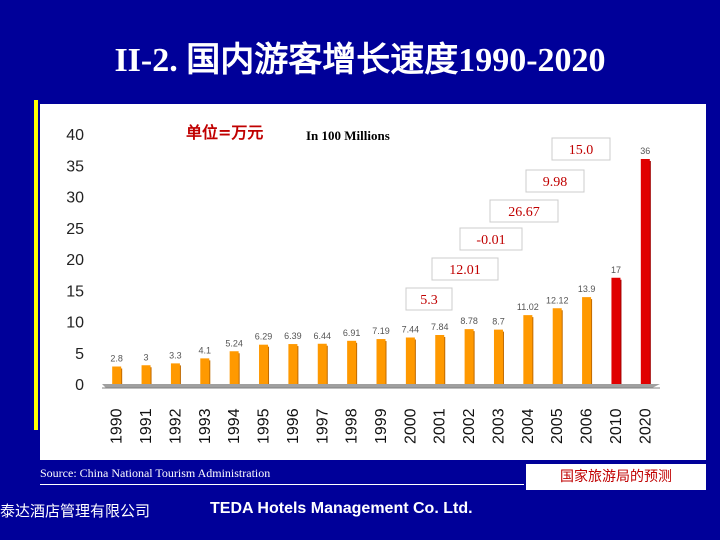 The width and height of the screenshot is (720, 540). I want to click on chart-floor, so click(381, 386).